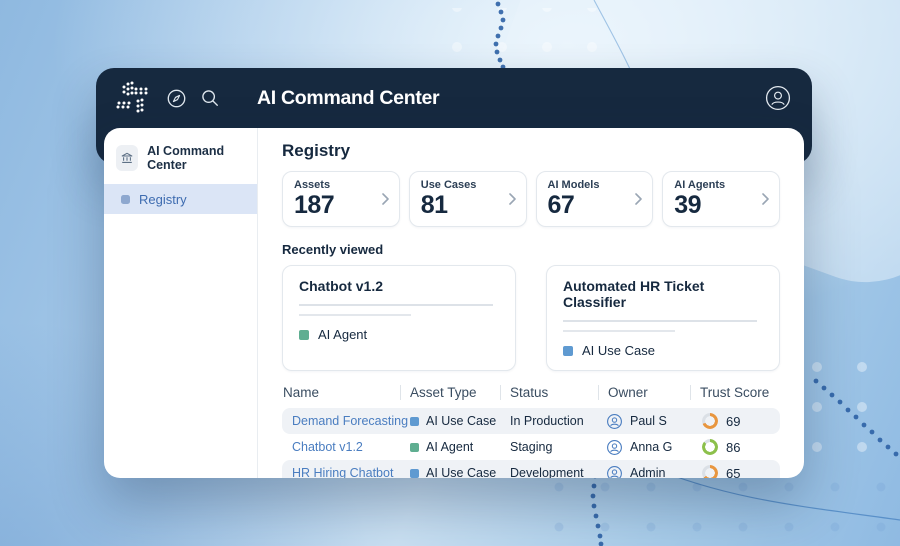 This screenshot has width=900, height=546. Describe the element at coordinates (127, 158) in the screenshot. I see `bank-icon` at that location.